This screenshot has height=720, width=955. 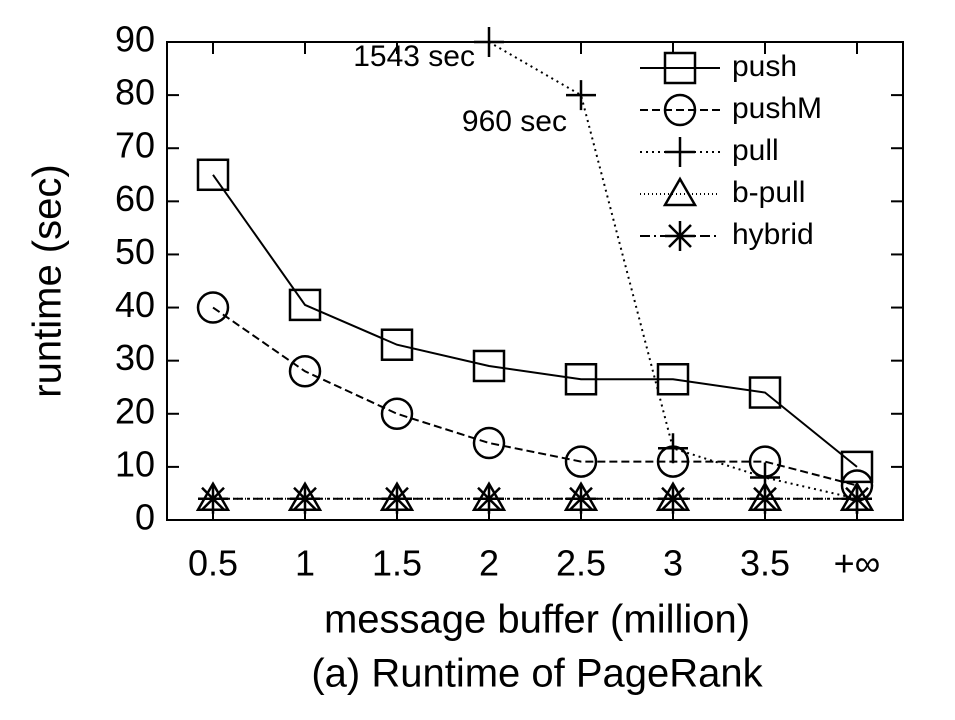 I want to click on legend-label: push, so click(x=764, y=66).